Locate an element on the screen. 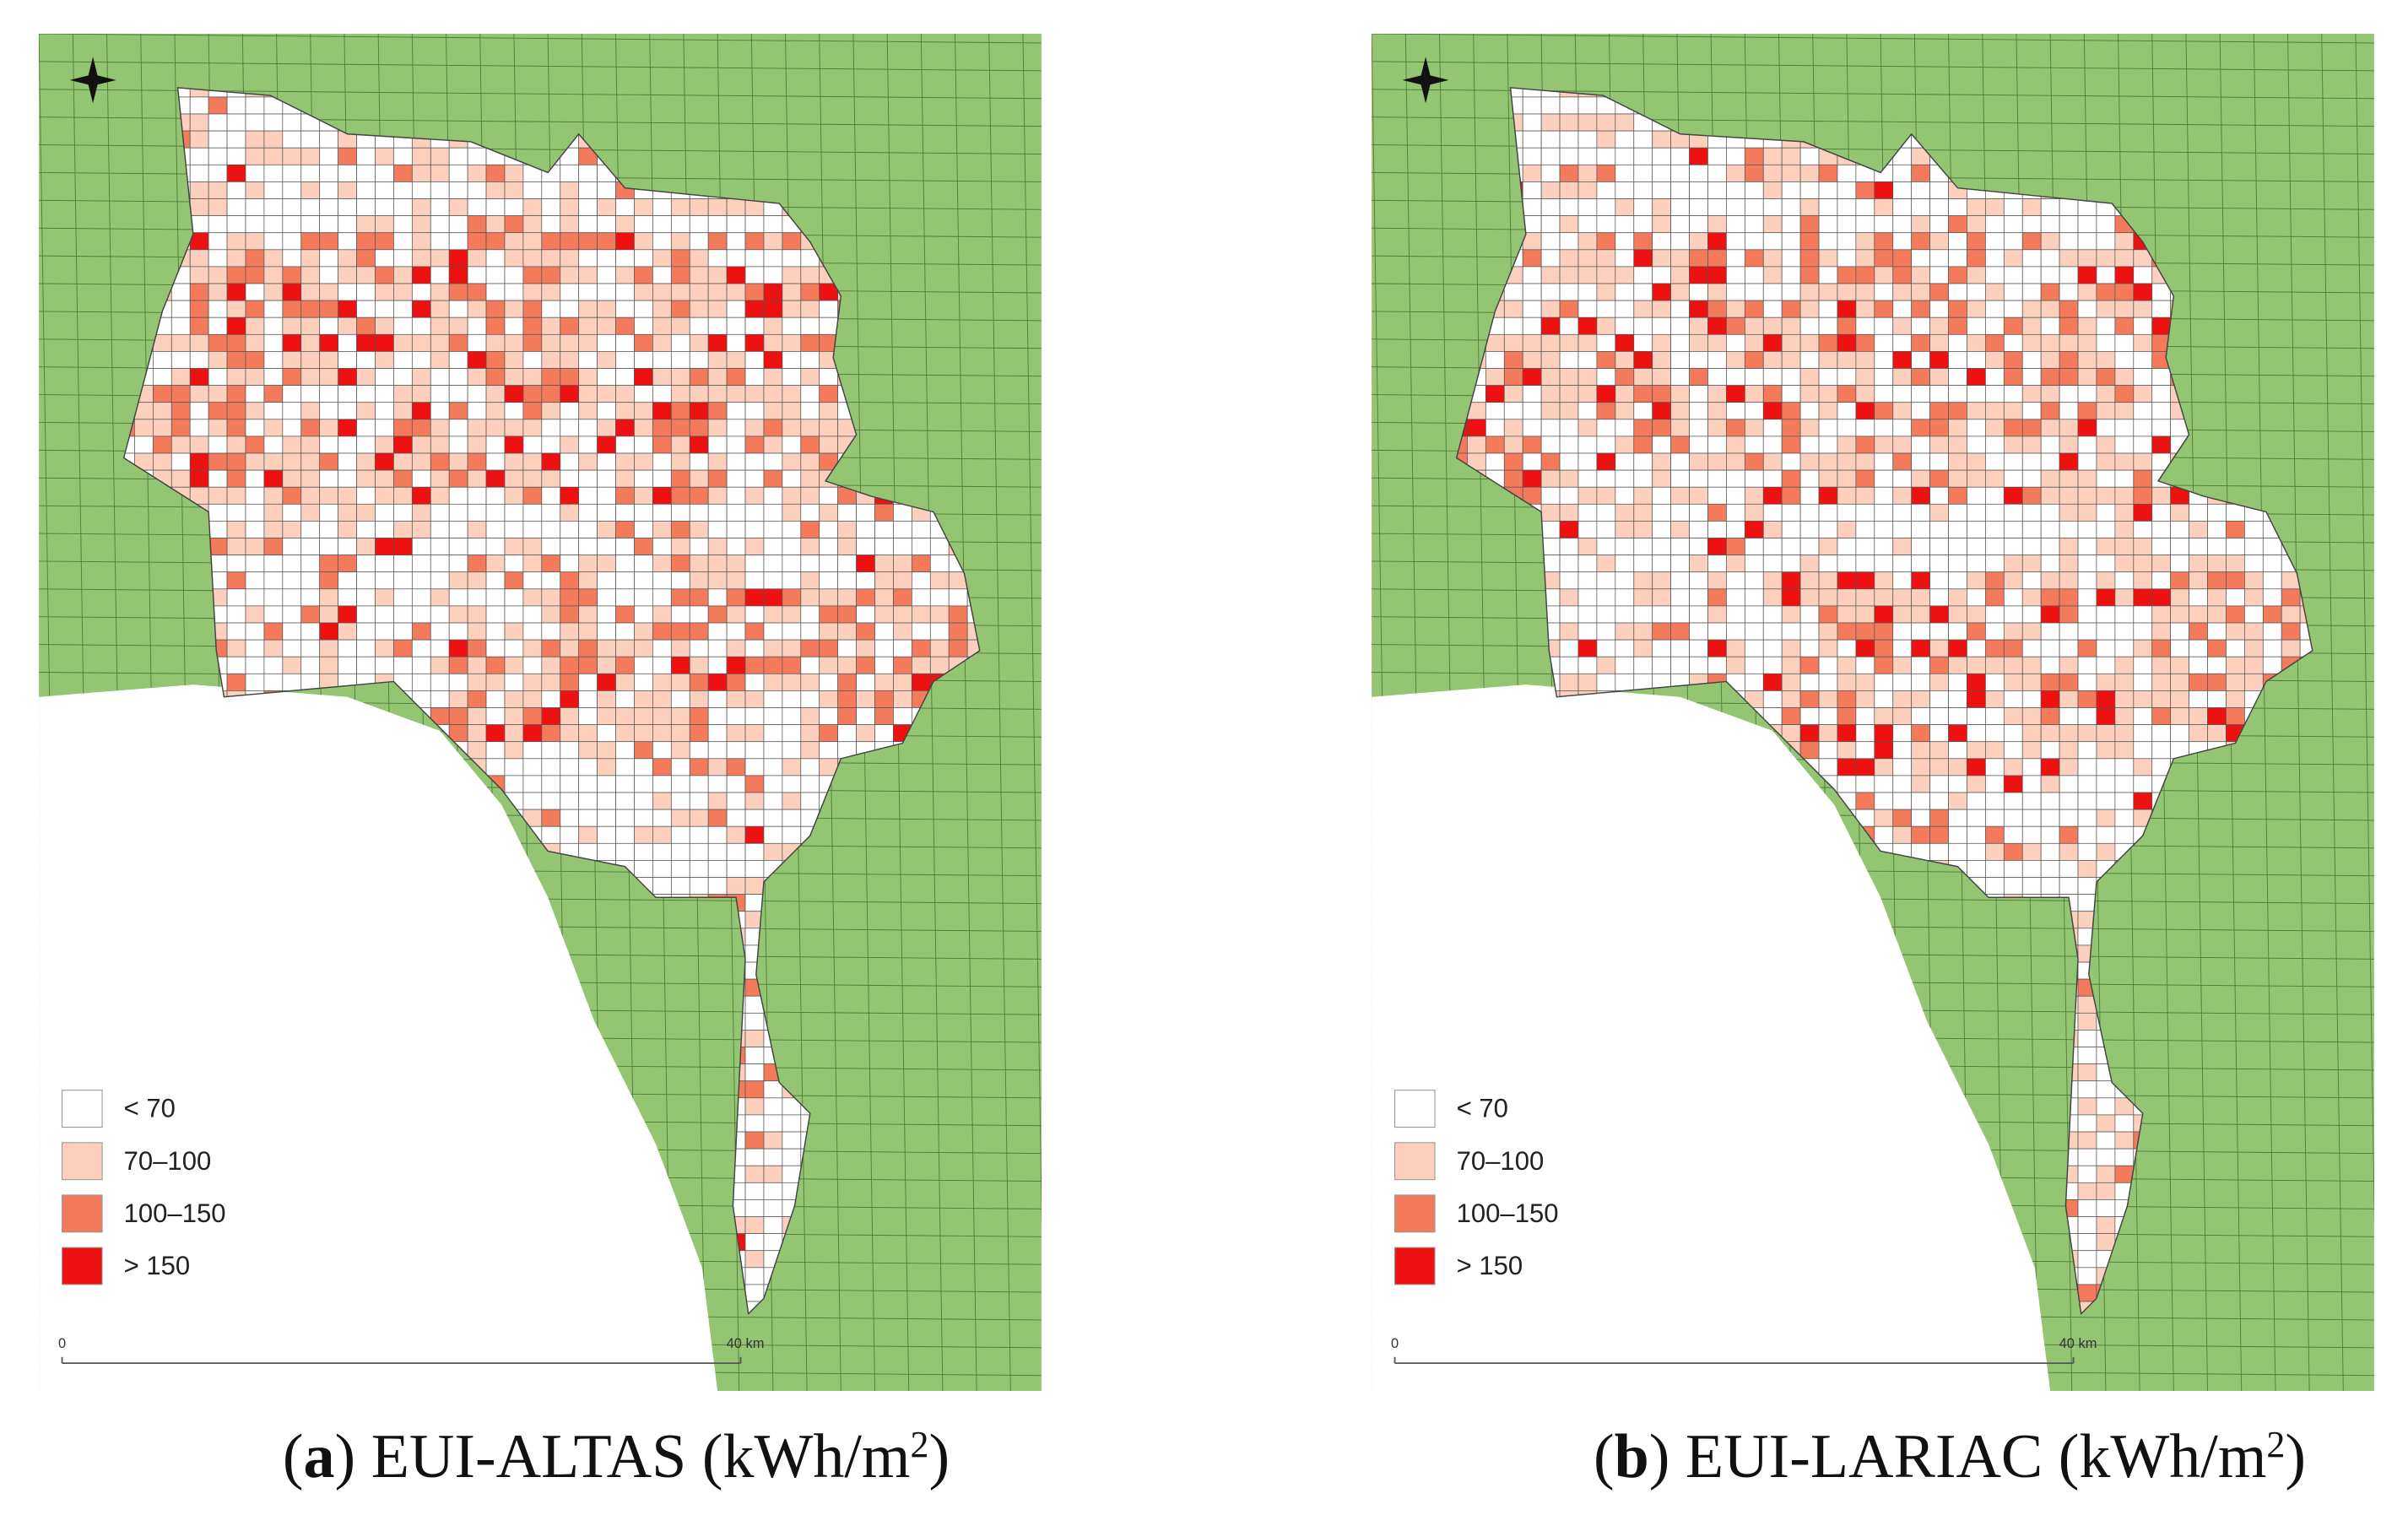 The image size is (2408, 1515). ocean is located at coordinates (378, 1037).